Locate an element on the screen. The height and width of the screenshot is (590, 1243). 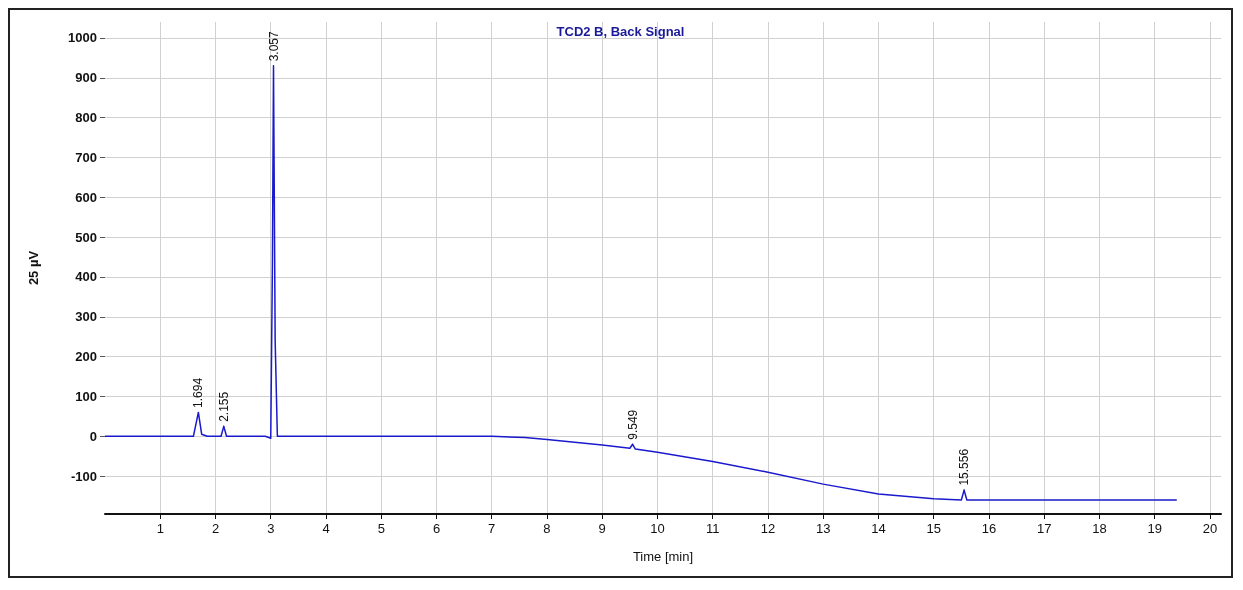
x-tick-label: 11 is located at coordinates (712, 528).